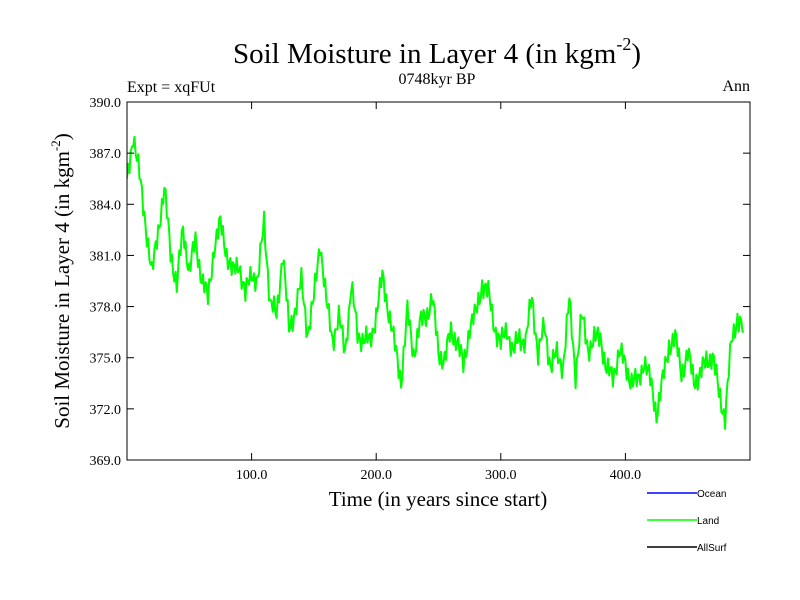  What do you see at coordinates (626, 475) in the screenshot?
I see `x-tick-label: 400.0` at bounding box center [626, 475].